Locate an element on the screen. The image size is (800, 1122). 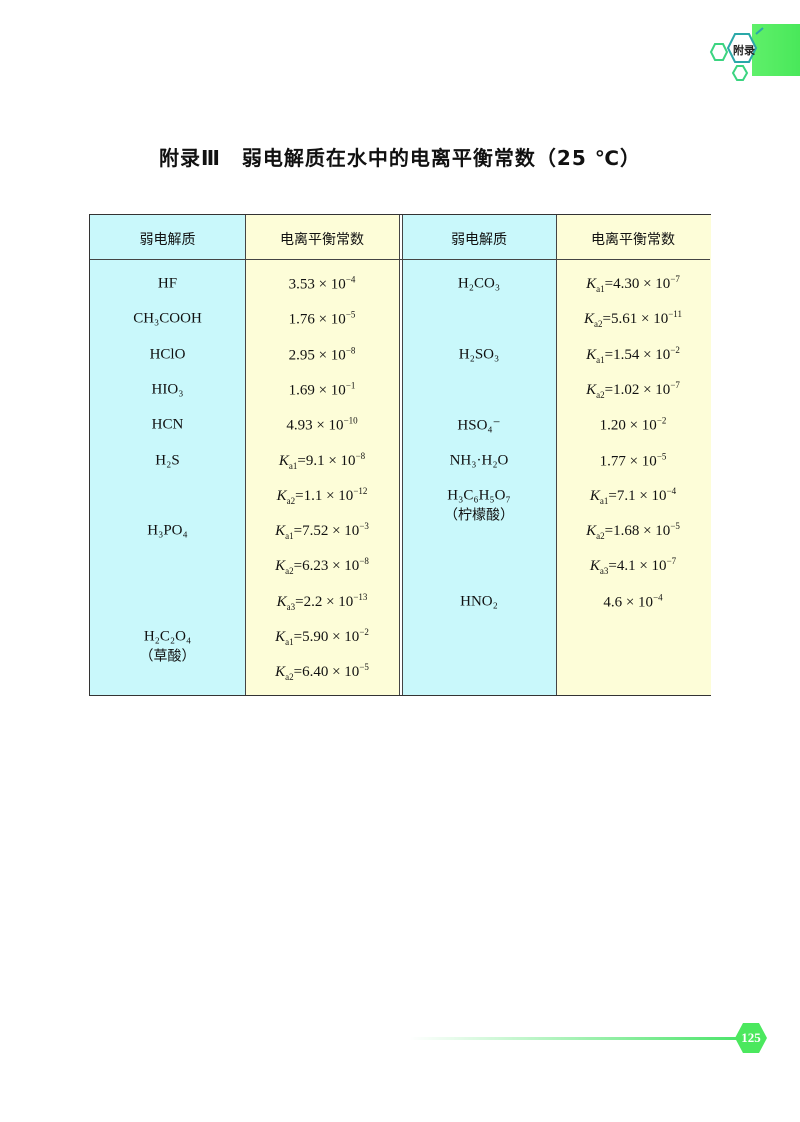
mantissa: 1.02 is located at coordinates (626, 389).